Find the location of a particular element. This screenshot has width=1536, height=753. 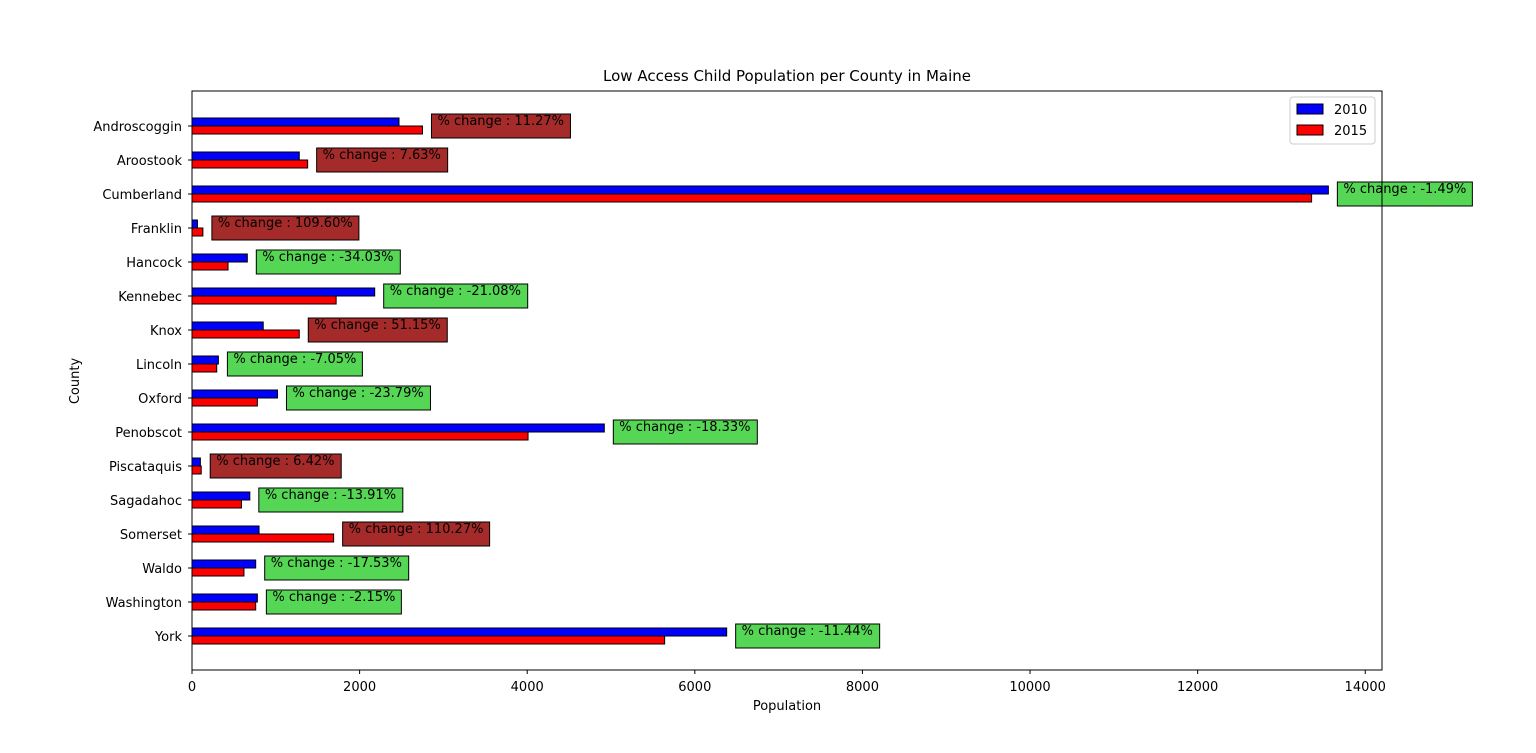

annotation-franklin: % change : 109.60% is located at coordinates (285, 228).